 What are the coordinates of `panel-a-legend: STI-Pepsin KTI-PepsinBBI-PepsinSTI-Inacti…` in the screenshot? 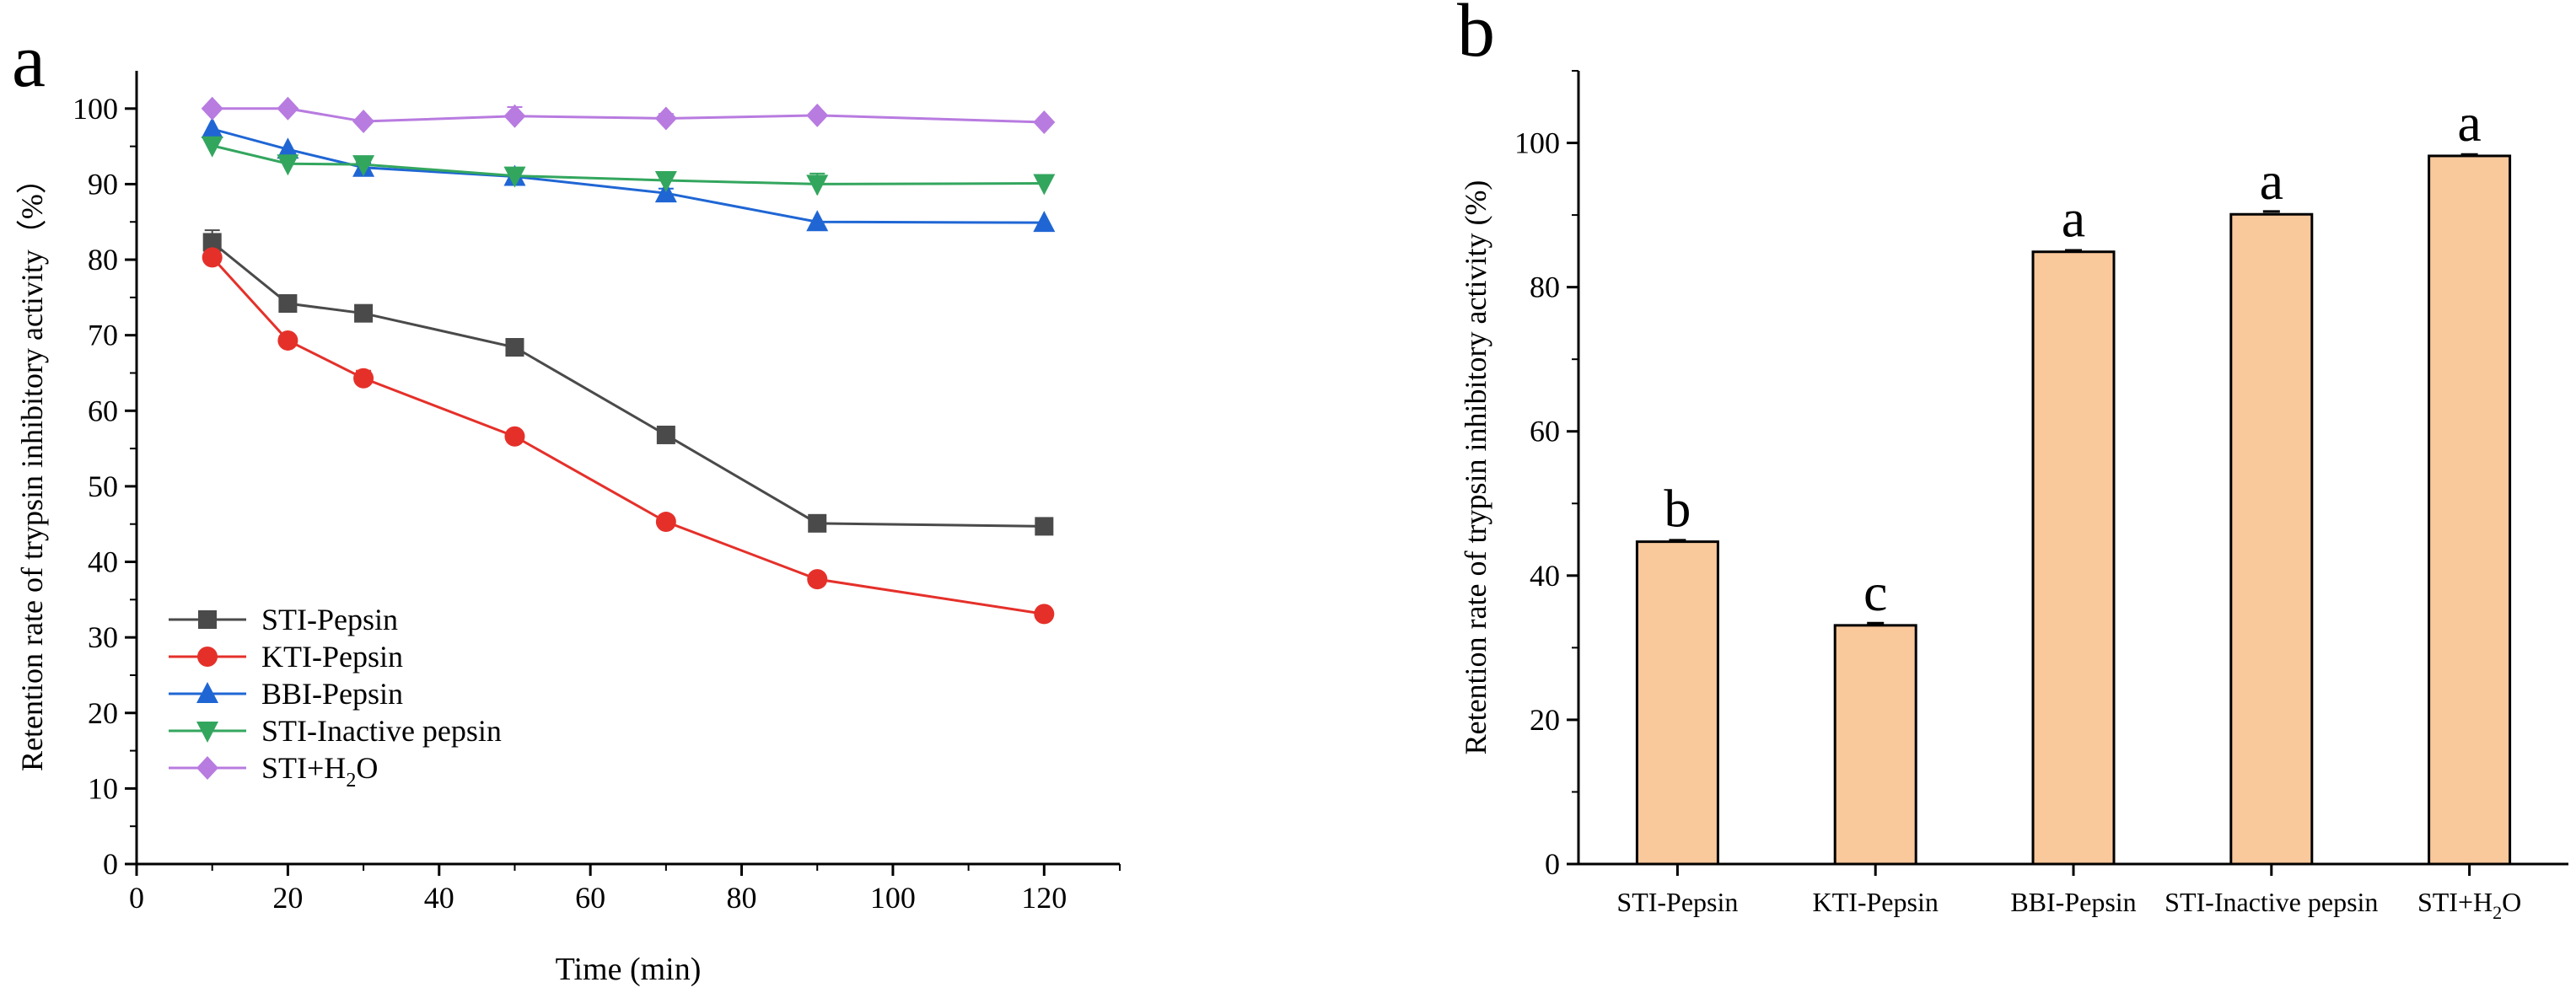 It's located at (335, 697).